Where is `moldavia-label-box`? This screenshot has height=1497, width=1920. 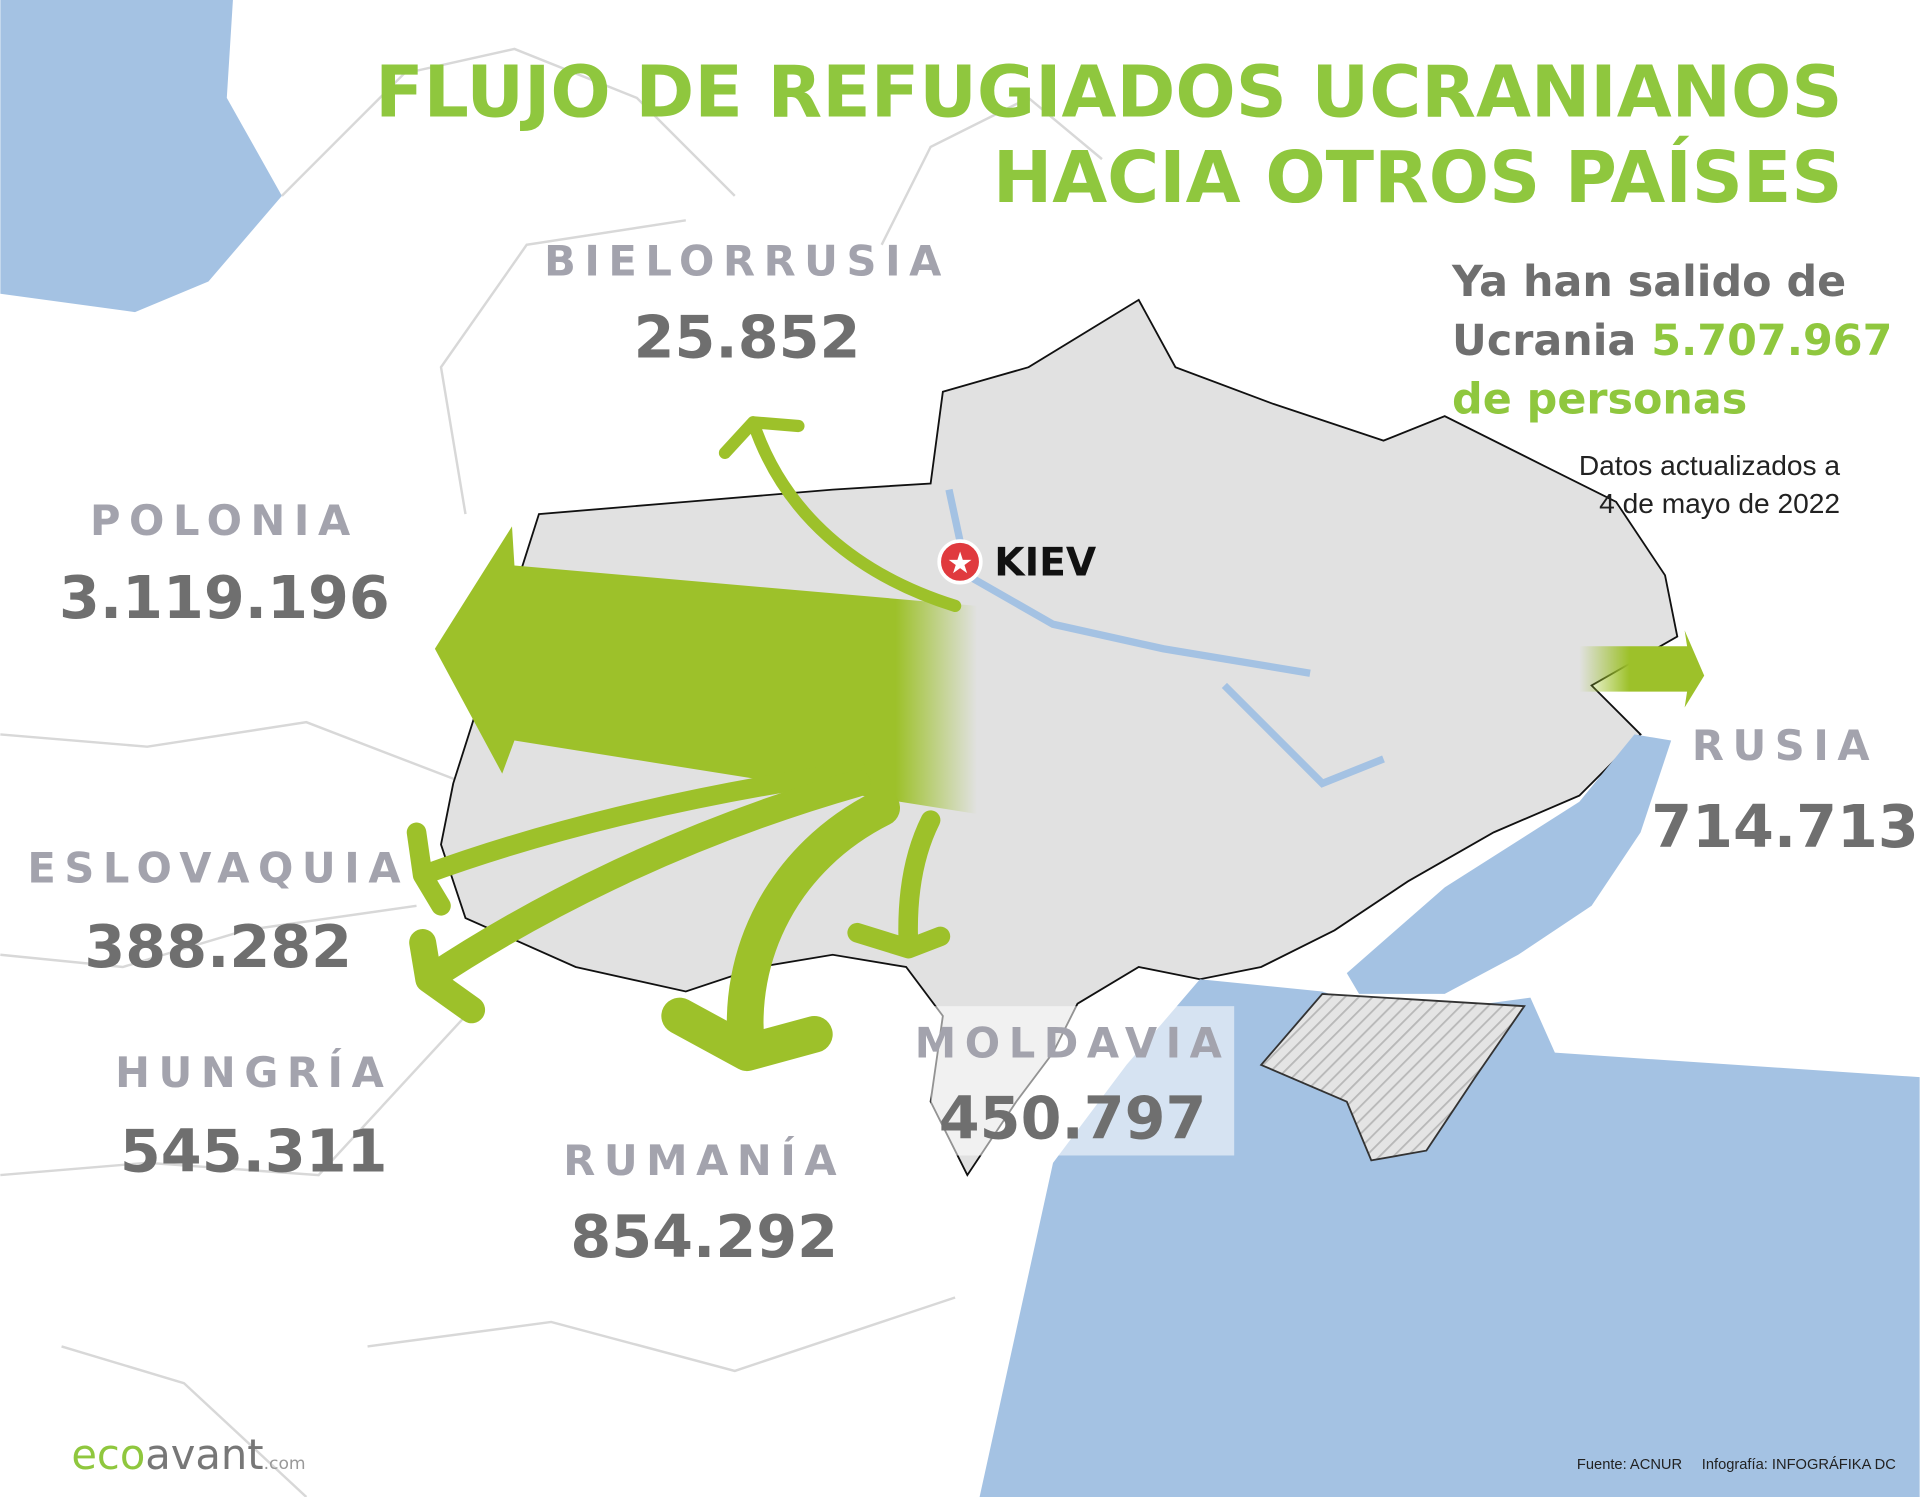
moldavia-label-box is located at coordinates (1082, 1081).